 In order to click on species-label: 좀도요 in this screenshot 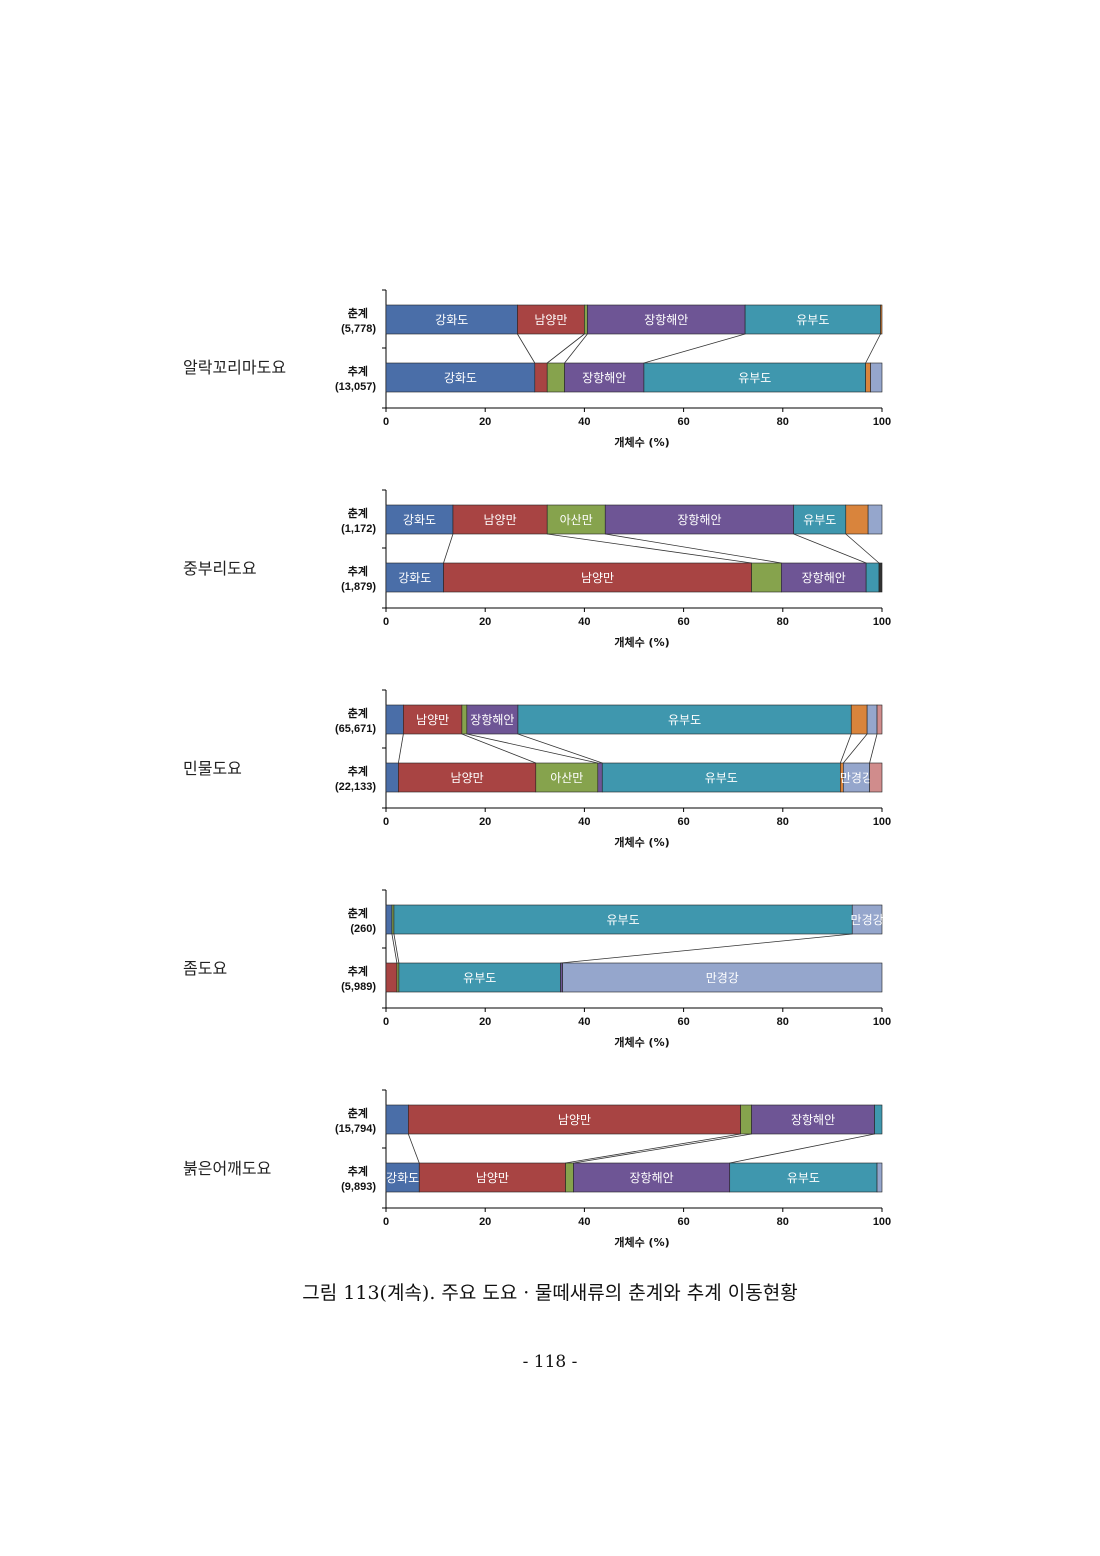, I will do `click(205, 968)`.